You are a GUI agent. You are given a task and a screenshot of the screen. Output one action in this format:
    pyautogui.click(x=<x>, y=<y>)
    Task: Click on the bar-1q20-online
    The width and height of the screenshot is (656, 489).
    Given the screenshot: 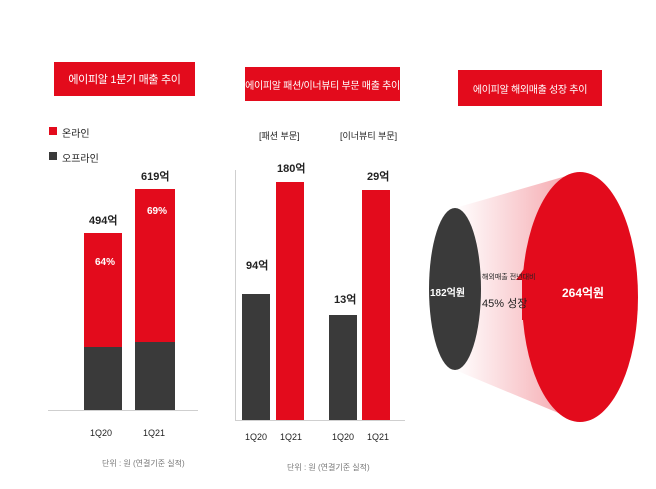 What is the action you would take?
    pyautogui.click(x=103, y=290)
    